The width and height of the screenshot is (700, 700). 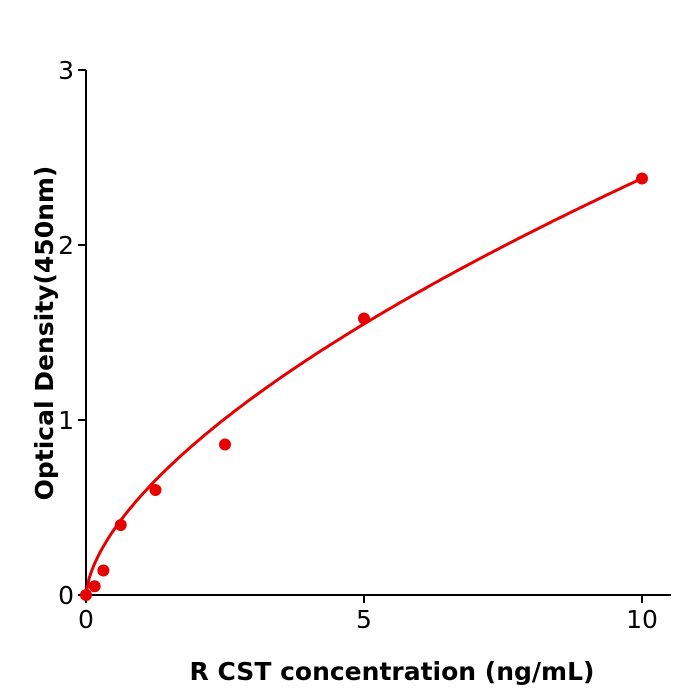 I want to click on y-tick-label: 2, so click(x=66, y=245).